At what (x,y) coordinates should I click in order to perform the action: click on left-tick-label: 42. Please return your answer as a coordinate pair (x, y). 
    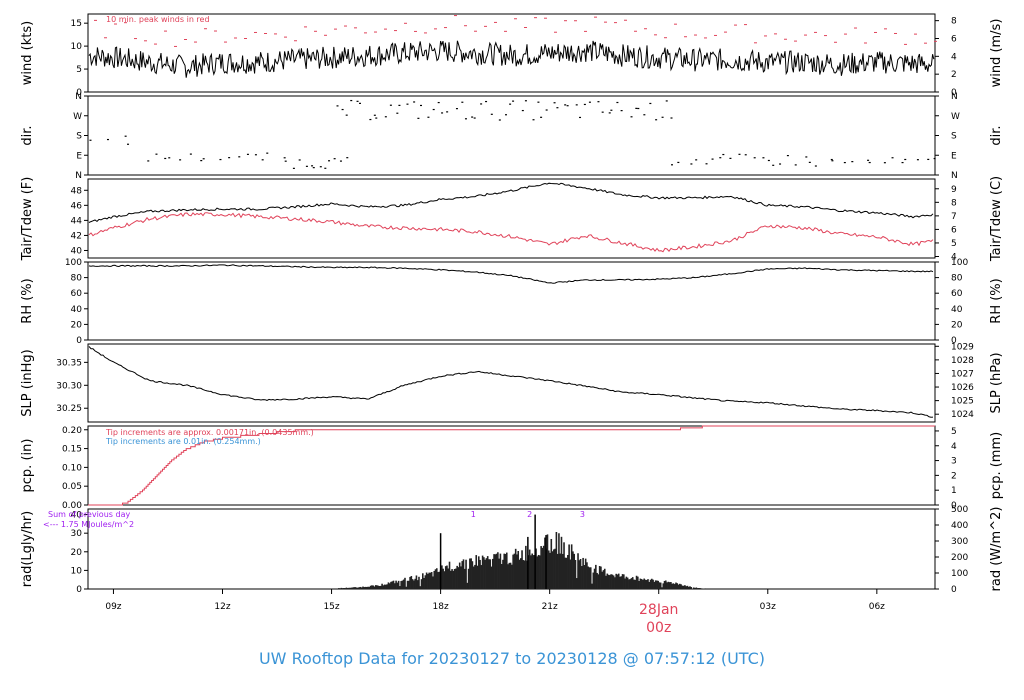
    Looking at the image, I should click on (76, 236).